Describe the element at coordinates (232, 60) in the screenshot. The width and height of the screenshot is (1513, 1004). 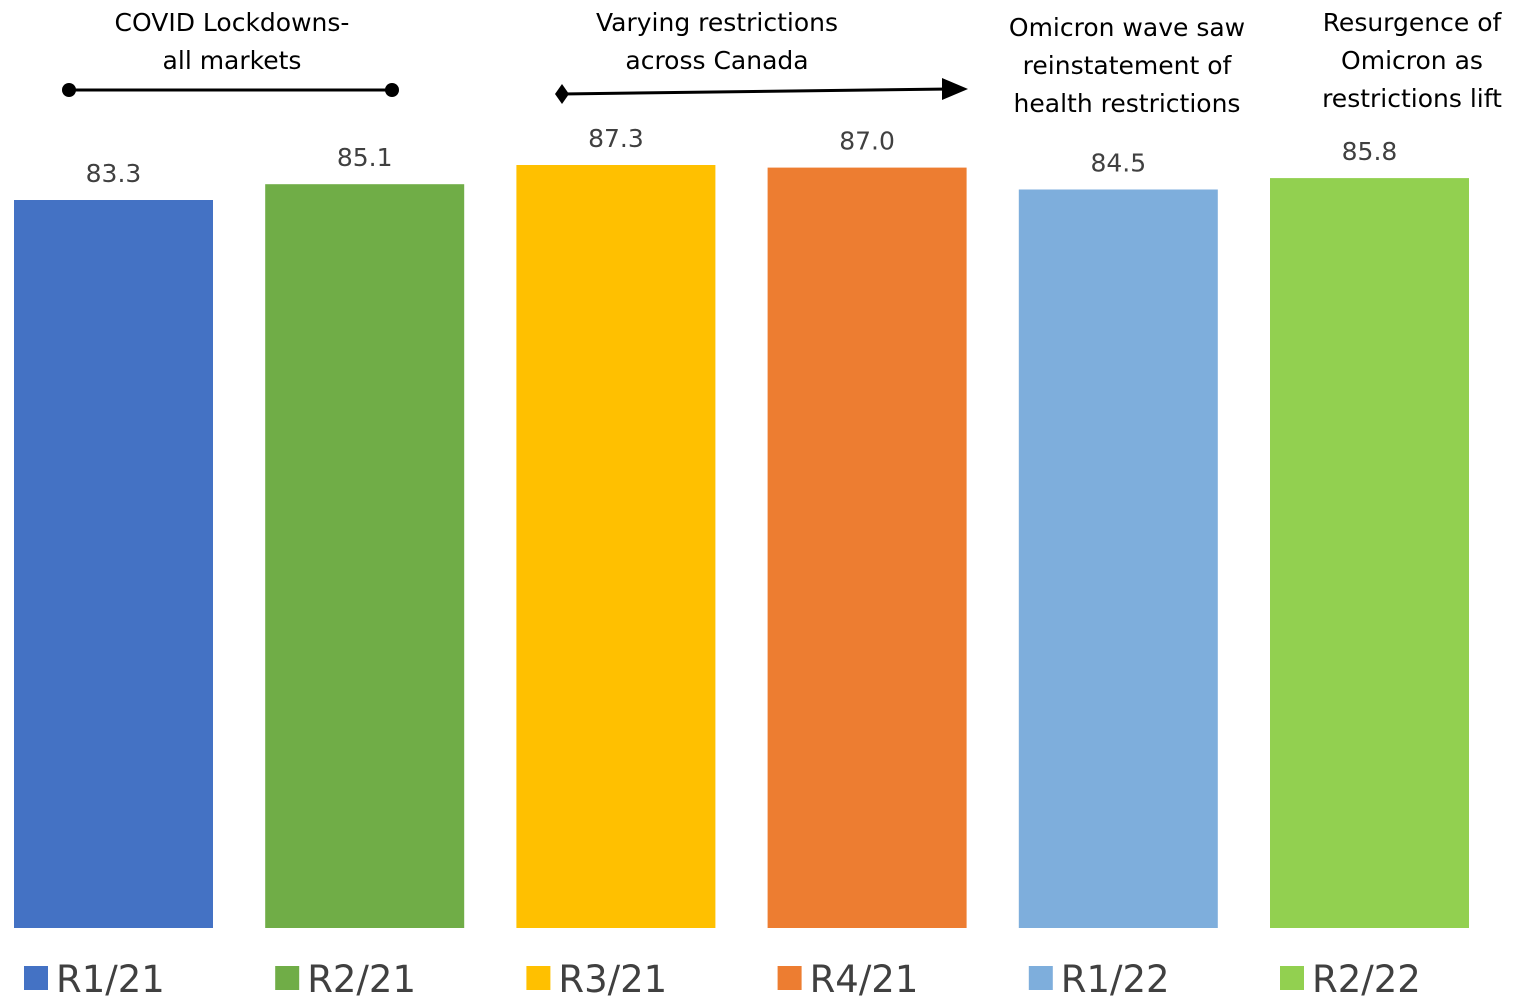
I see `annotation-1-line-2: all markets` at that location.